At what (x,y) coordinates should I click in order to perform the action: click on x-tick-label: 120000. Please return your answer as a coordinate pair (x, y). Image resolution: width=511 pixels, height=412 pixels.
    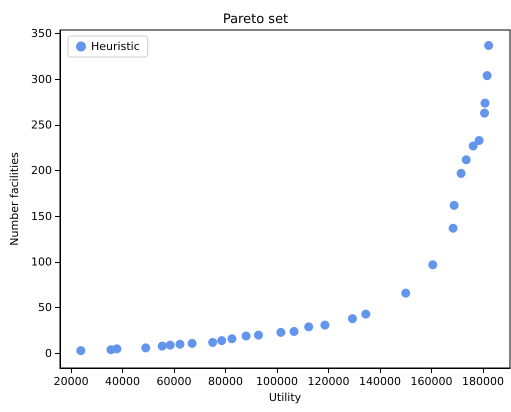
    Looking at the image, I should click on (329, 381).